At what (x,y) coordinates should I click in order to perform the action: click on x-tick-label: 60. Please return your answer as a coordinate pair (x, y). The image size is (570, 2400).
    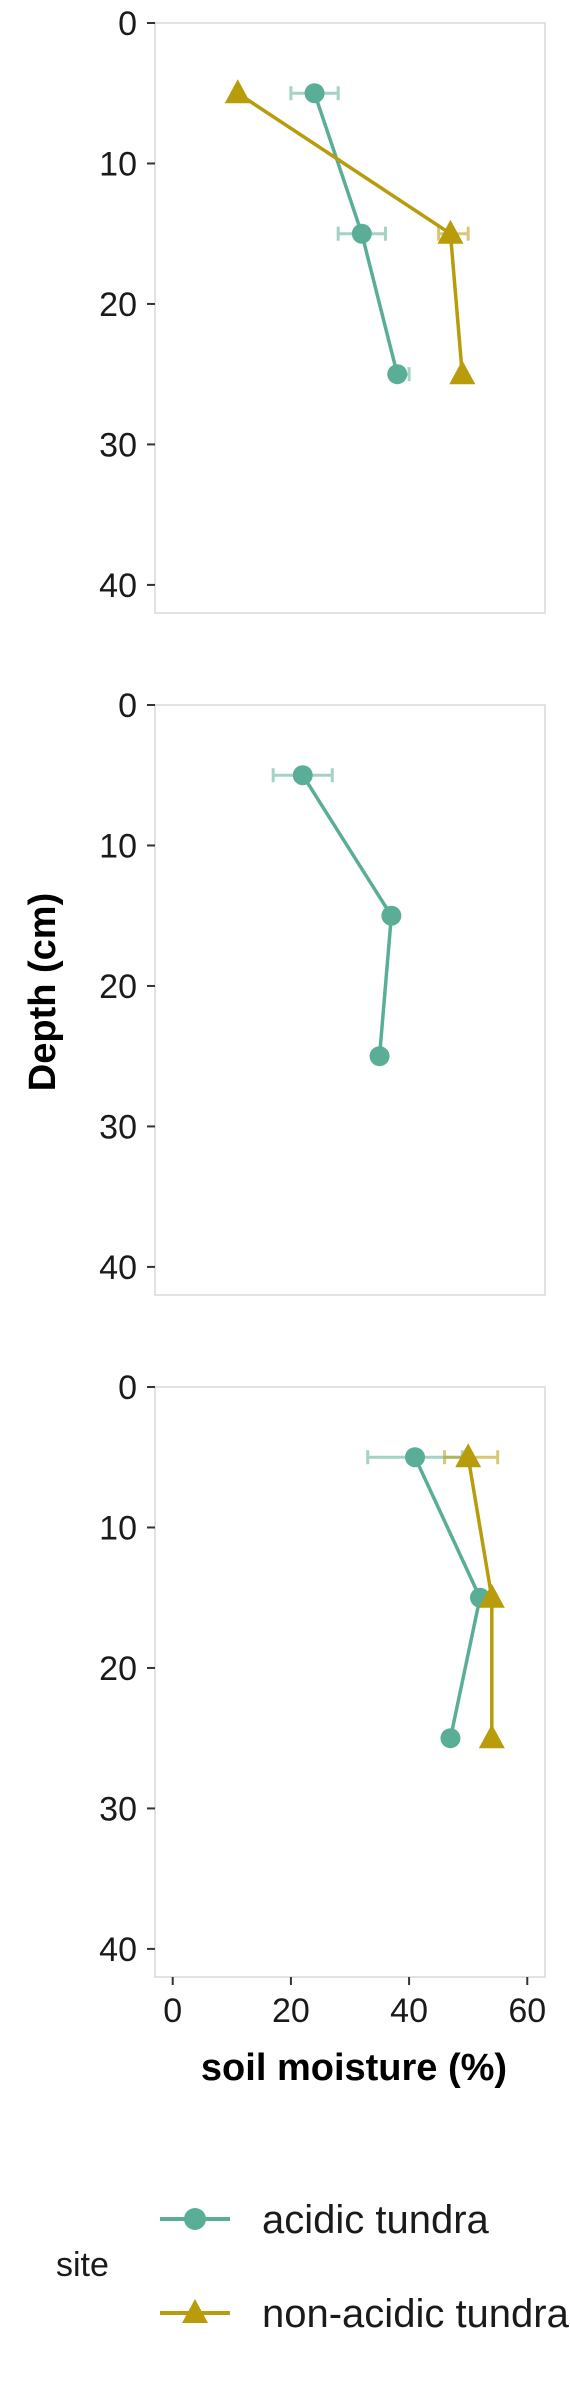
    Looking at the image, I should click on (527, 2011).